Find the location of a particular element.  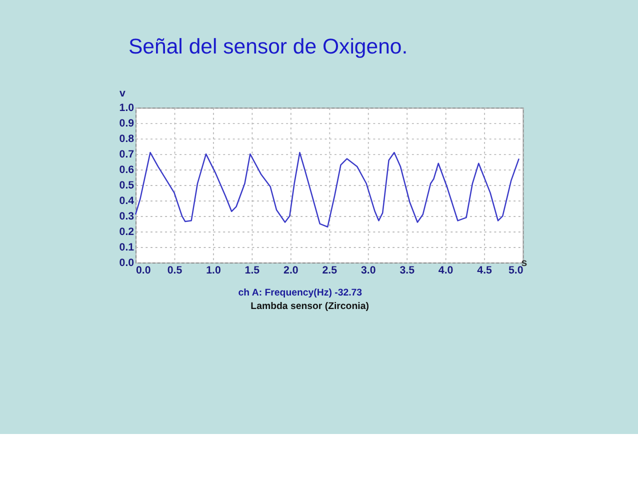

y-tick-label: 0.3 is located at coordinates (126, 216).